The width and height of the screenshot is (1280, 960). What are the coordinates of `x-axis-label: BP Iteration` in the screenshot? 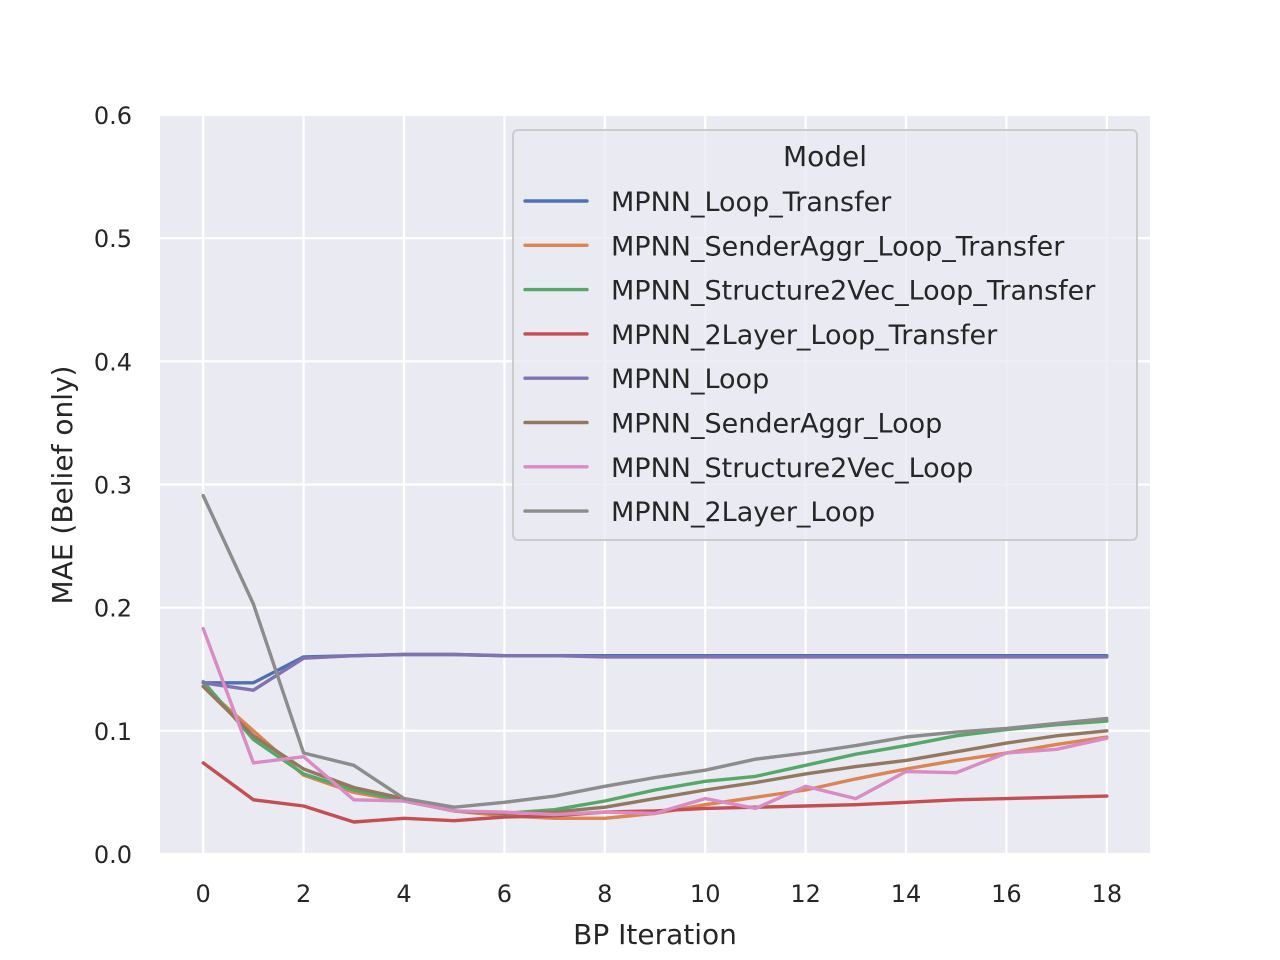 It's located at (655, 934).